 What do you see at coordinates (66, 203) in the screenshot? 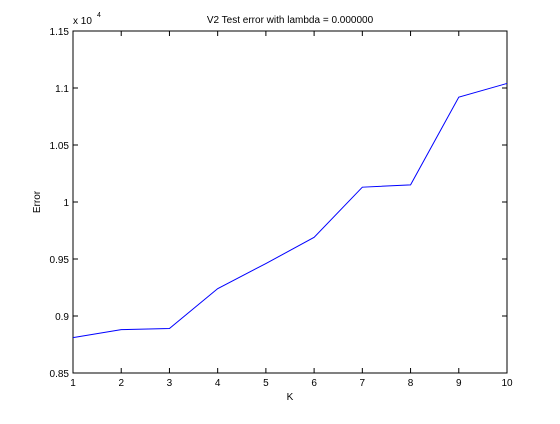
I see `y-tick-label: 1` at bounding box center [66, 203].